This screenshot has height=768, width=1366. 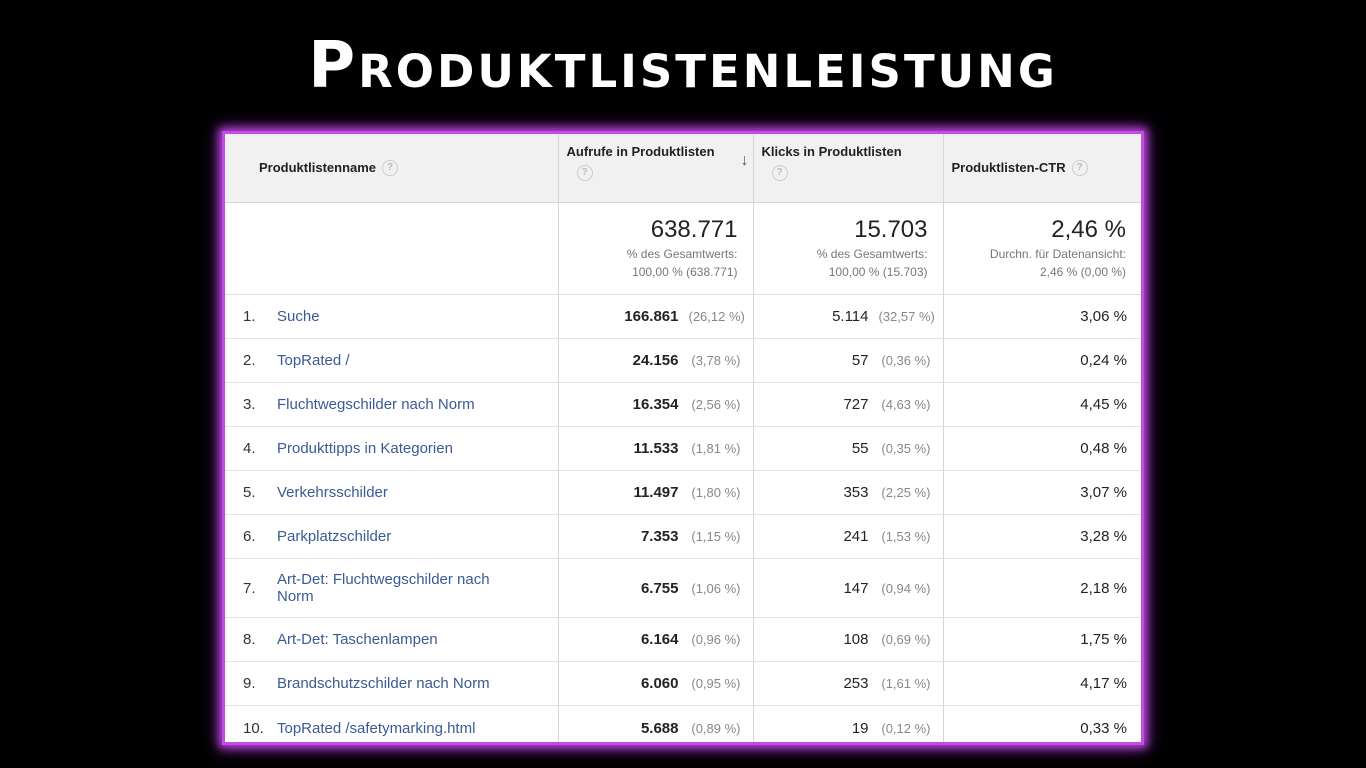 I want to click on row-views-value: 11.497, so click(x=656, y=492).